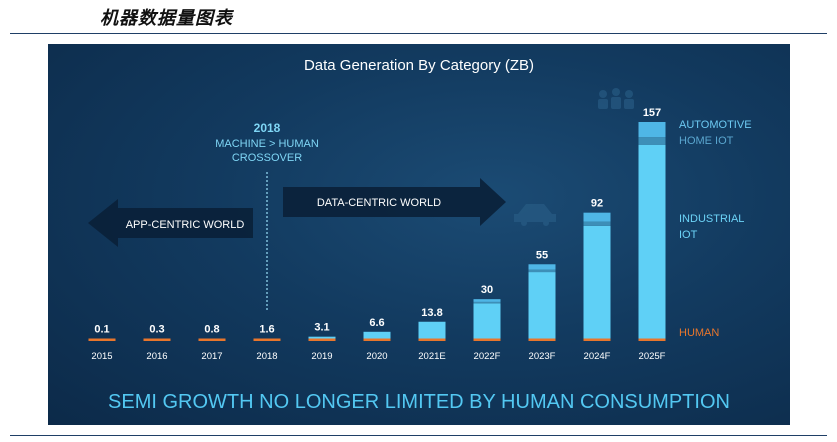  Describe the element at coordinates (711, 227) in the screenshot. I see `legend-industrial-iot: INDUSTRIAL IOT` at that location.